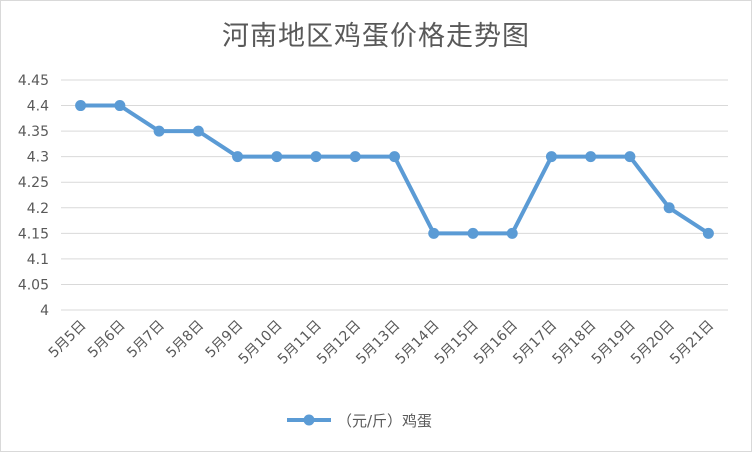 Image resolution: width=752 pixels, height=452 pixels. Describe the element at coordinates (38, 209) in the screenshot. I see `y-tick-label: 4.2` at that location.